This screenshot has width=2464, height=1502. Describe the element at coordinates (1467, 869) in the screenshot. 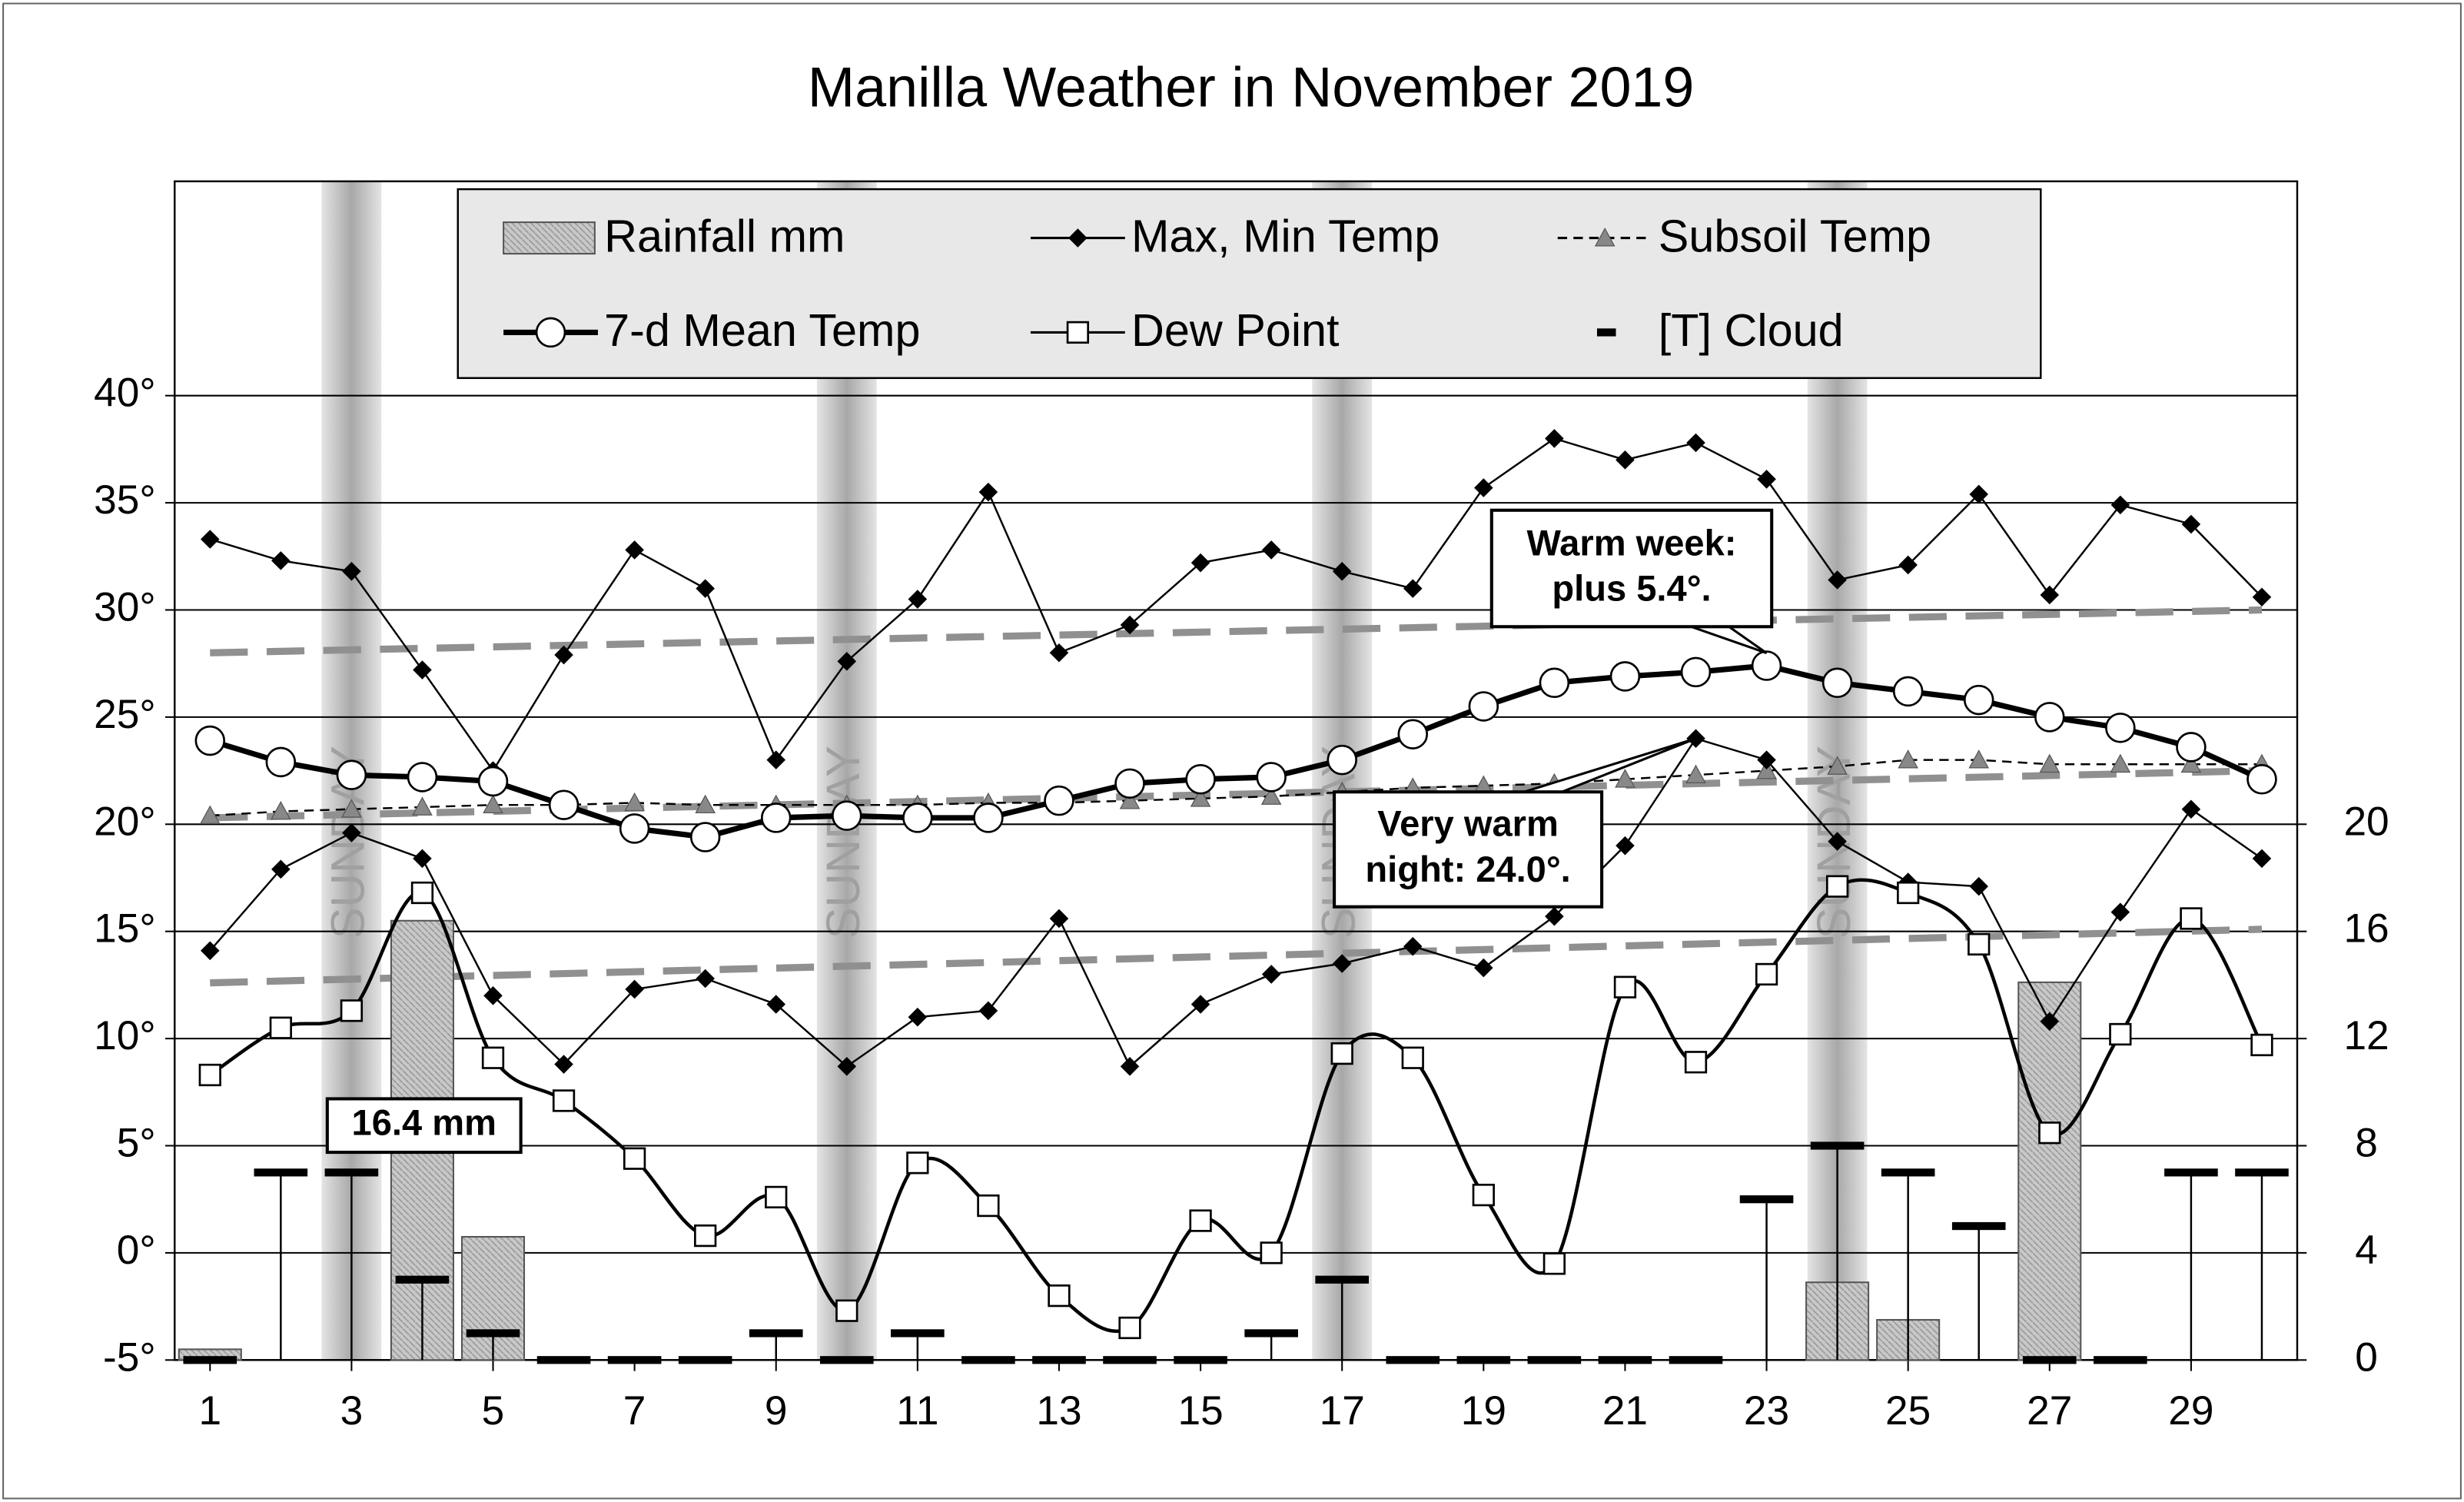

I see `annotation-text: night: 24.0°.` at that location.